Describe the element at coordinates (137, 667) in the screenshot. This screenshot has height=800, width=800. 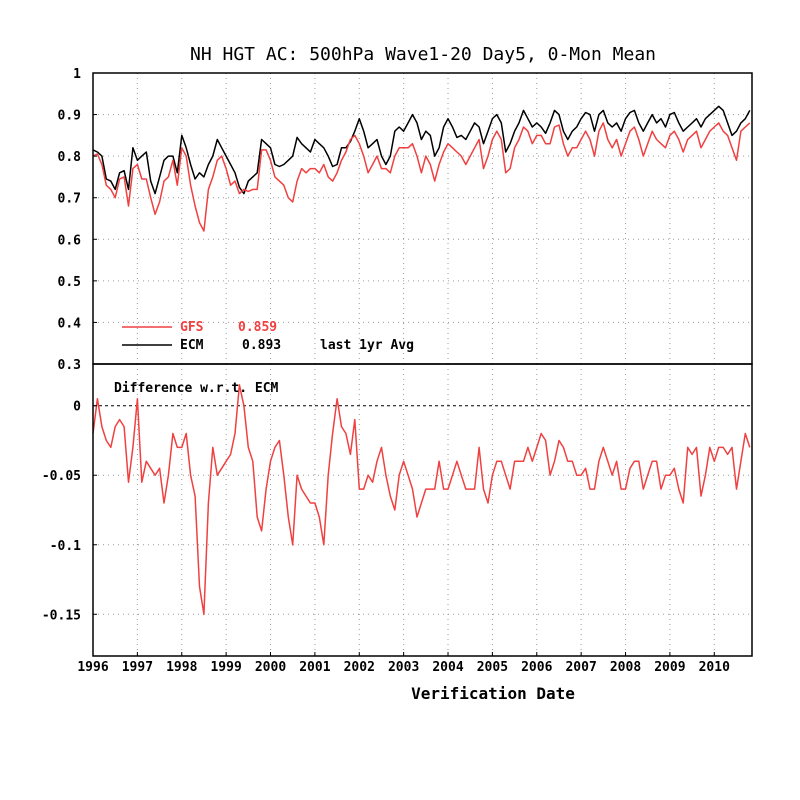
I see `x-tick-label: 1997` at that location.